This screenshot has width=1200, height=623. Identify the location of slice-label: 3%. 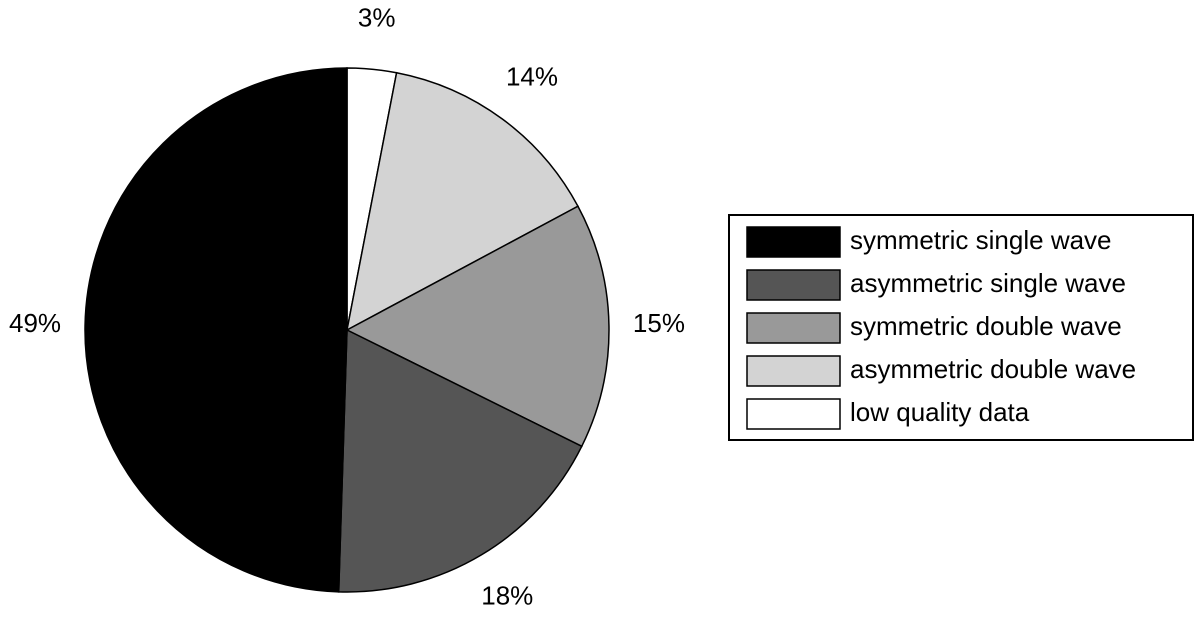
(377, 17).